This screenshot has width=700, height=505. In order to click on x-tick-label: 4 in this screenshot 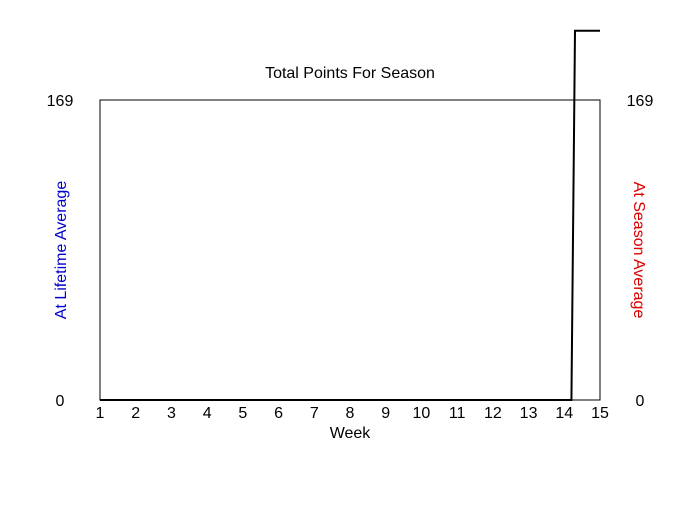, I will do `click(207, 413)`.